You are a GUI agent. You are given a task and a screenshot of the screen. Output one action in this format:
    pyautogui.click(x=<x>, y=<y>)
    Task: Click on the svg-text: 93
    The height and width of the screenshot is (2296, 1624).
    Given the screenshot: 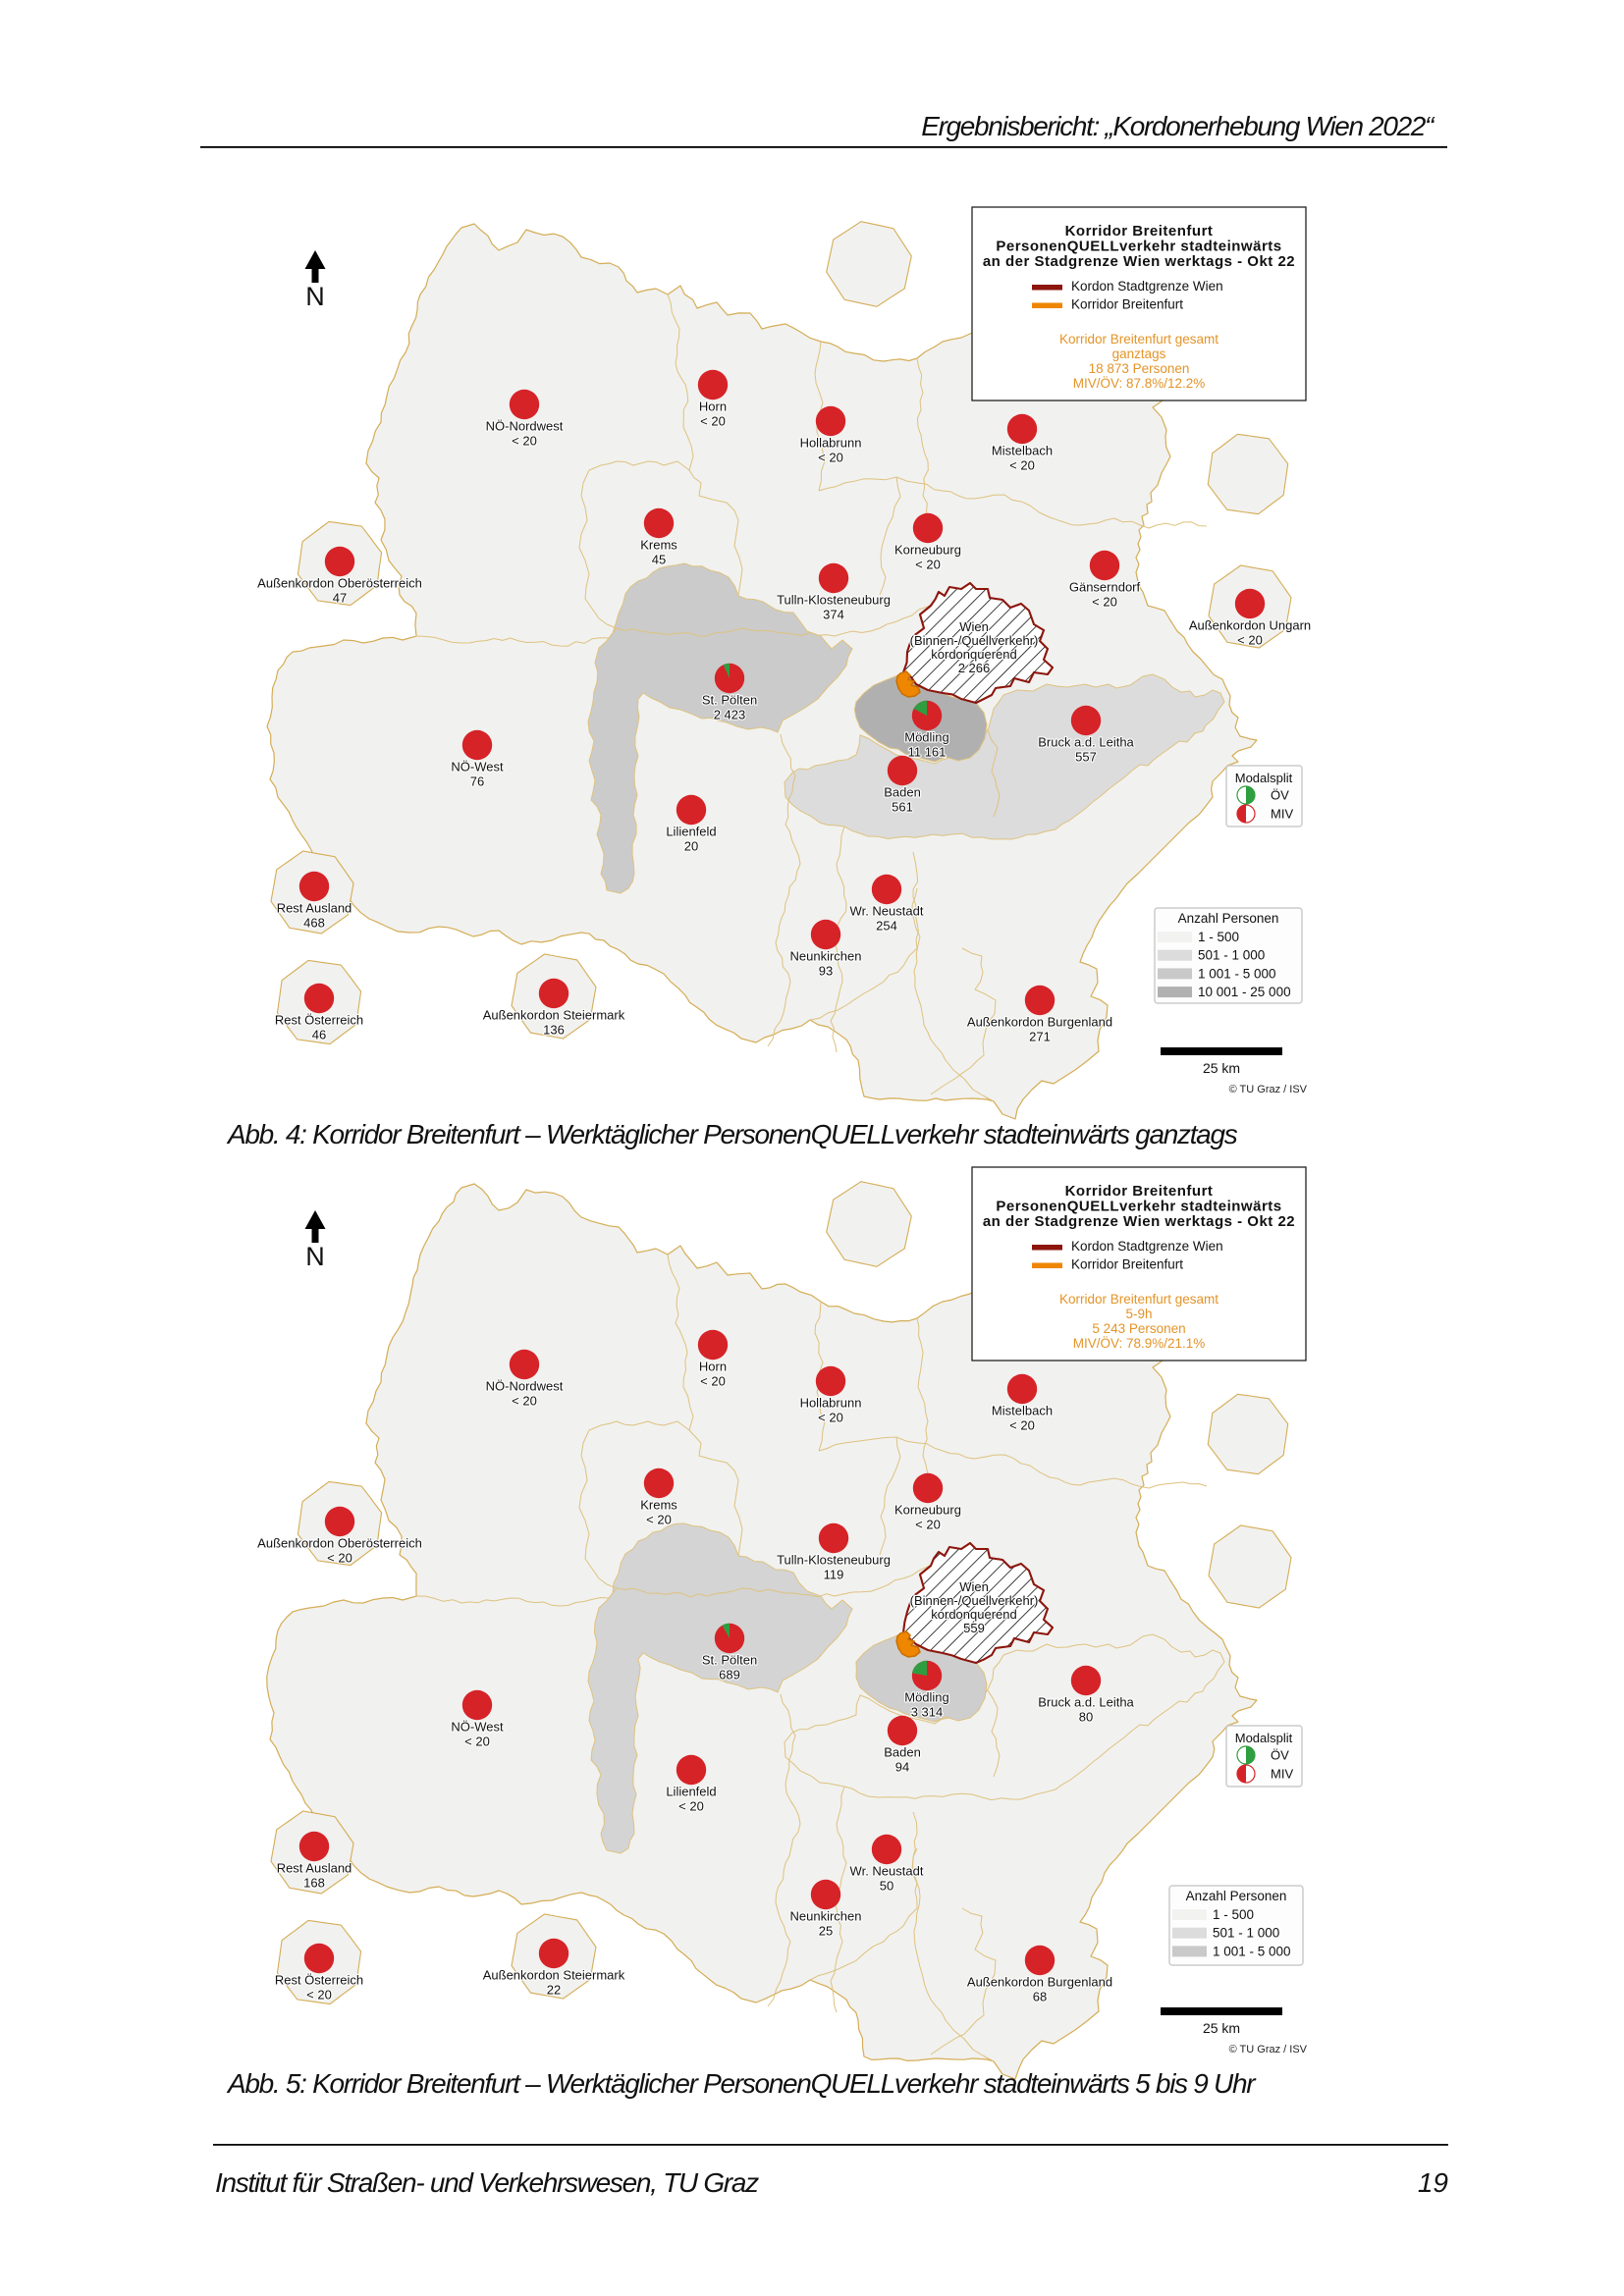 What is the action you would take?
    pyautogui.click(x=826, y=972)
    